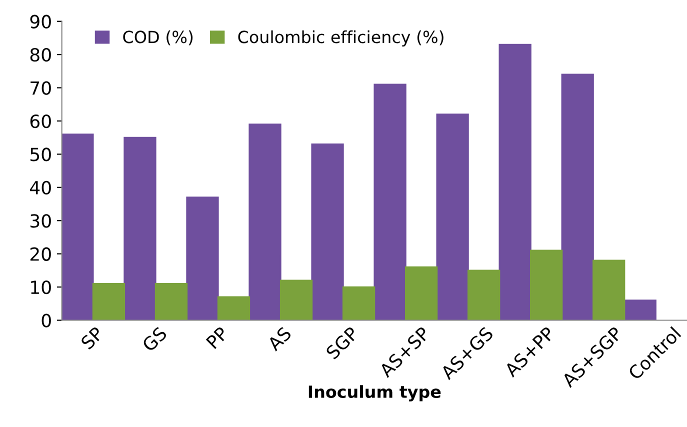 The width and height of the screenshot is (687, 427). Describe the element at coordinates (40, 88) in the screenshot. I see `y-tick-label: 70` at that location.